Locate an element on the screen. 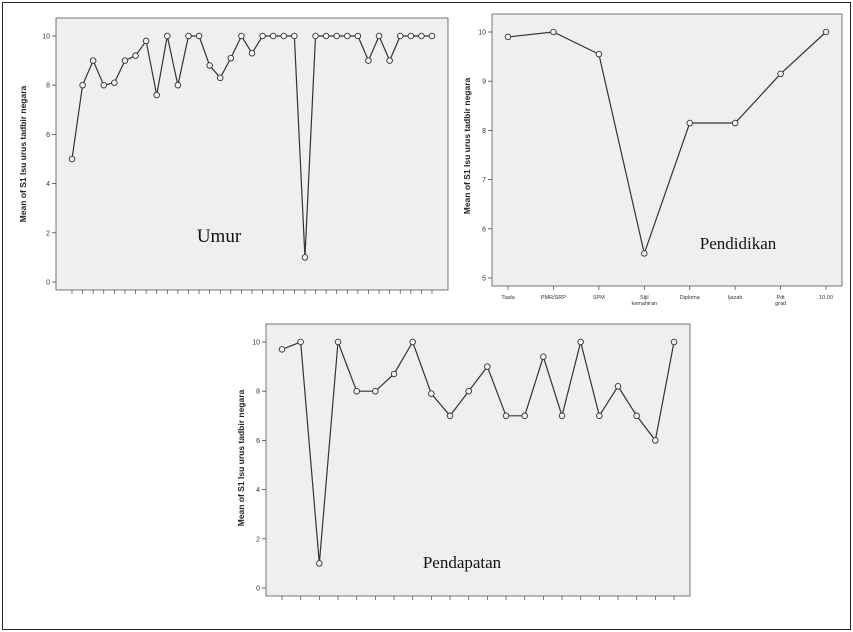  y-tick-label: 5 is located at coordinates (484, 279).